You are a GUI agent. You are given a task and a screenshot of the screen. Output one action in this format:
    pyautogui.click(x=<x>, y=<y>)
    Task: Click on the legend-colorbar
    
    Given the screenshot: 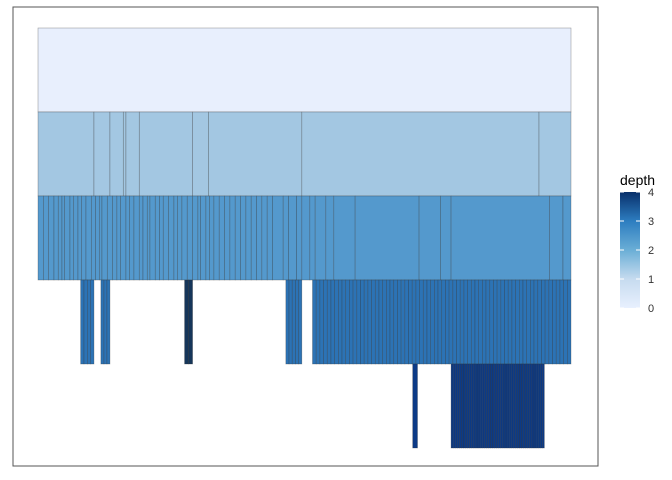 What is the action you would take?
    pyautogui.click(x=630, y=250)
    